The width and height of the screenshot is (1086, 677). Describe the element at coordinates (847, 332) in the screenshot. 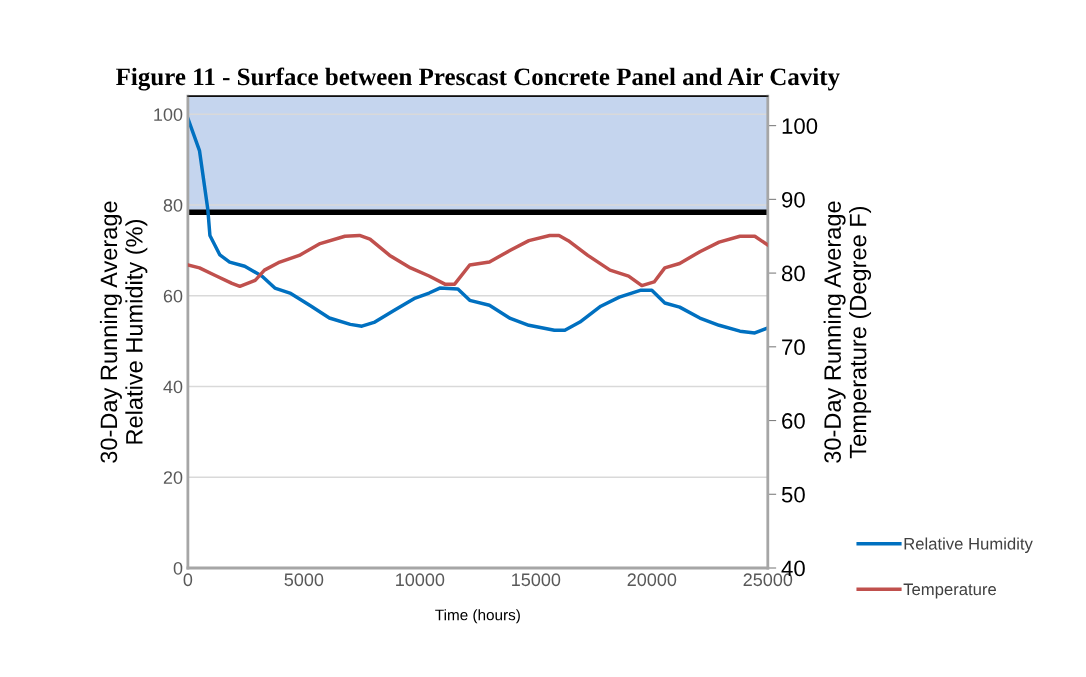

I see `y2-axis-title: 30-Day Running Average Temperature (Degree F)` at that location.